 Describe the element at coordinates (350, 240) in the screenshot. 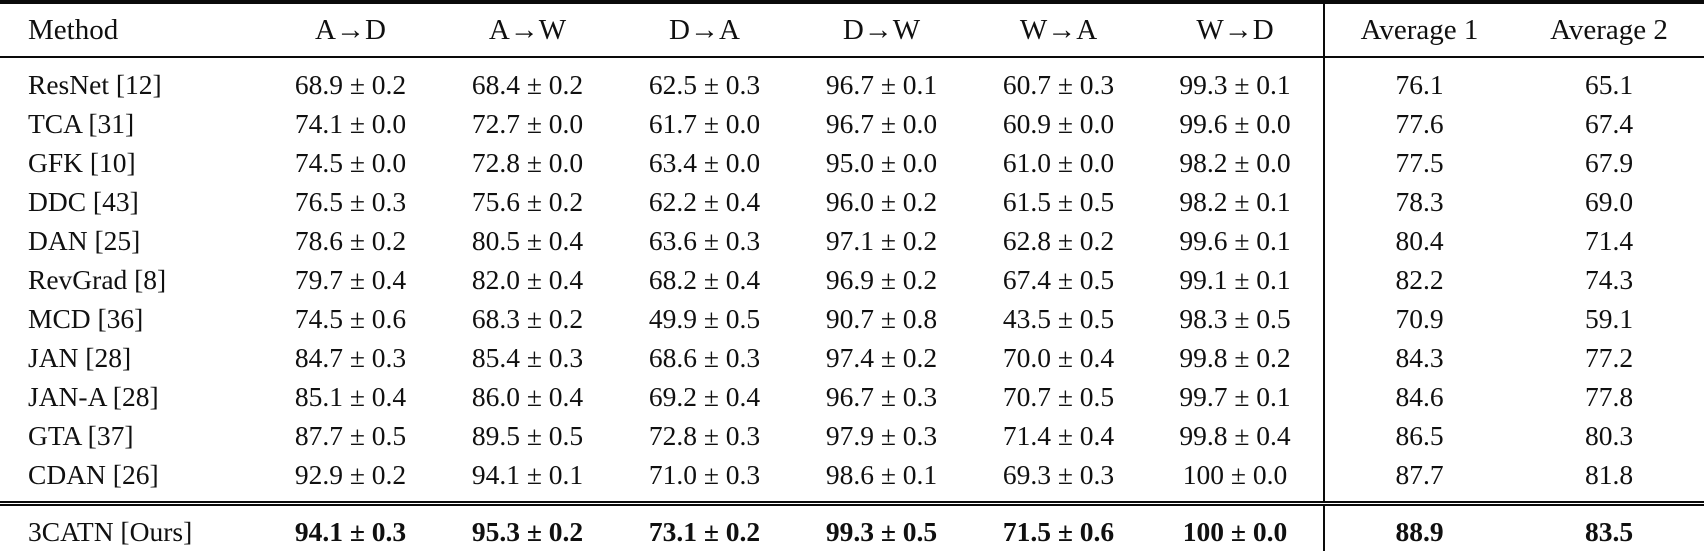

I see `value-cell: 78.6 ± 0.2` at that location.